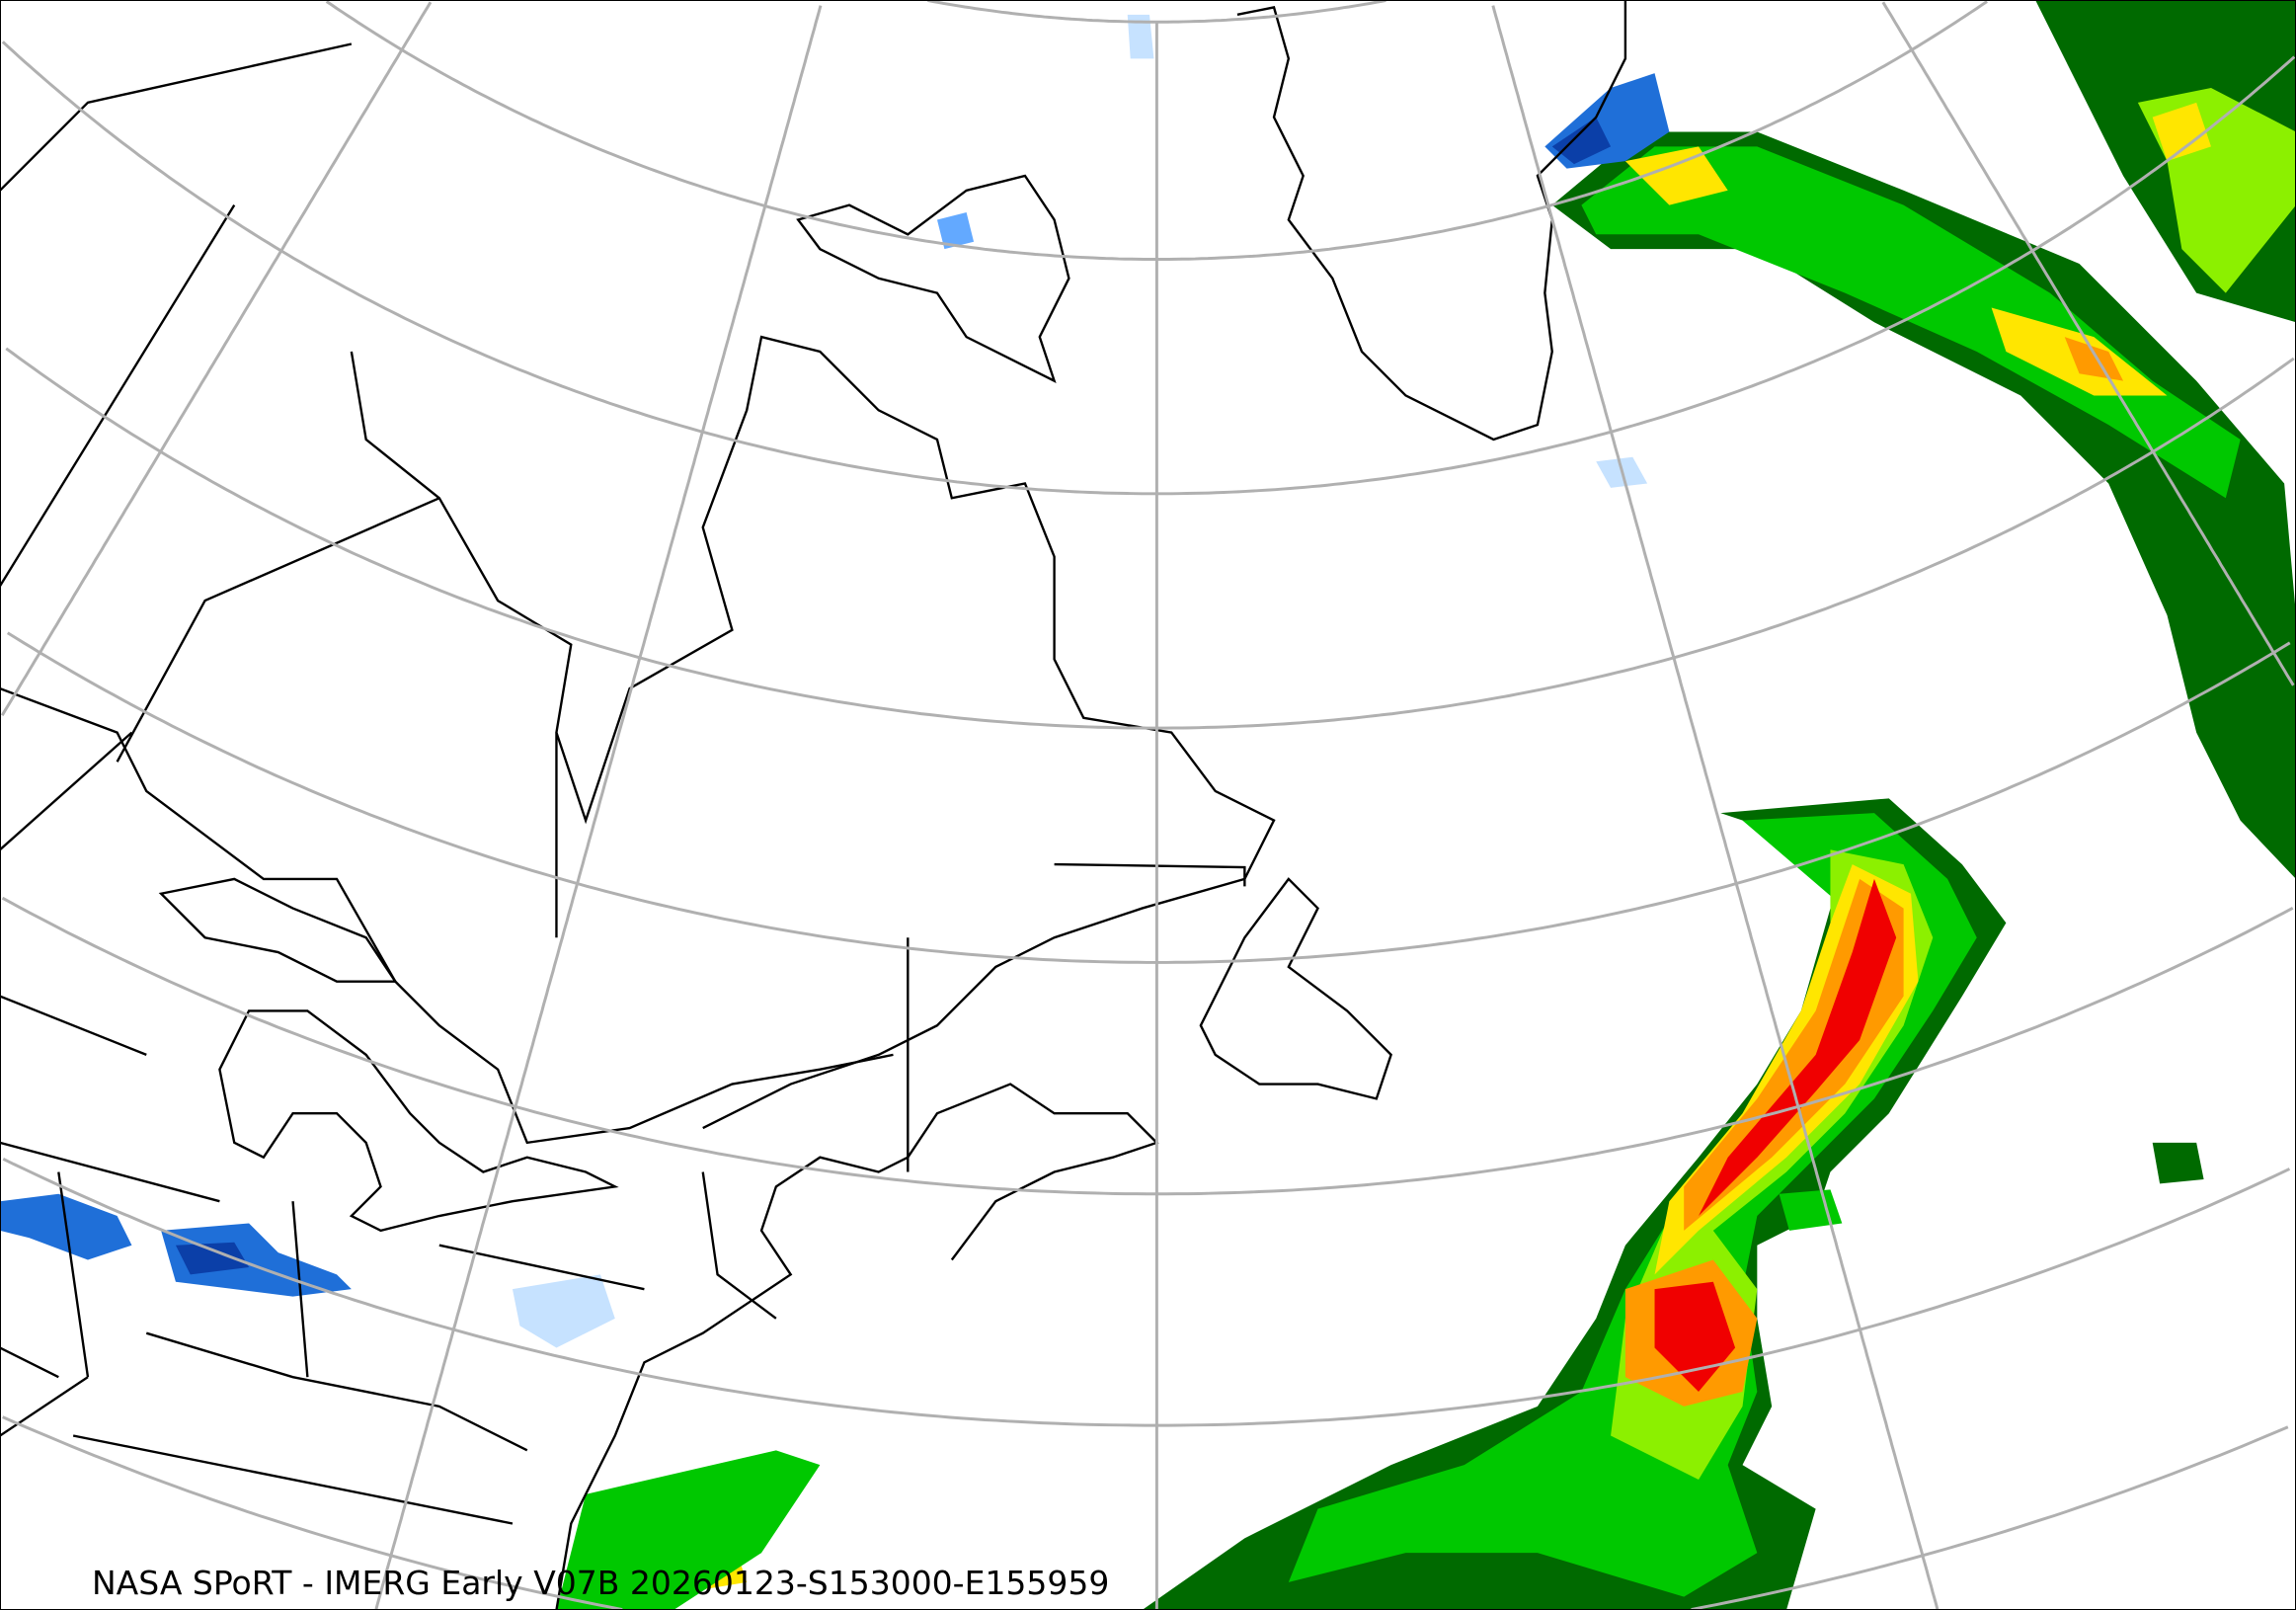 This screenshot has height=1610, width=2296. What do you see at coordinates (1432, 221) in the screenshot?
I see `greenland-coast` at bounding box center [1432, 221].